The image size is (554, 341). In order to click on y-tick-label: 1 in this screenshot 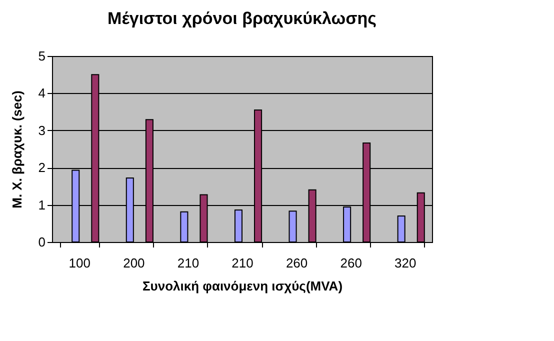, I will do `click(42, 204)`.